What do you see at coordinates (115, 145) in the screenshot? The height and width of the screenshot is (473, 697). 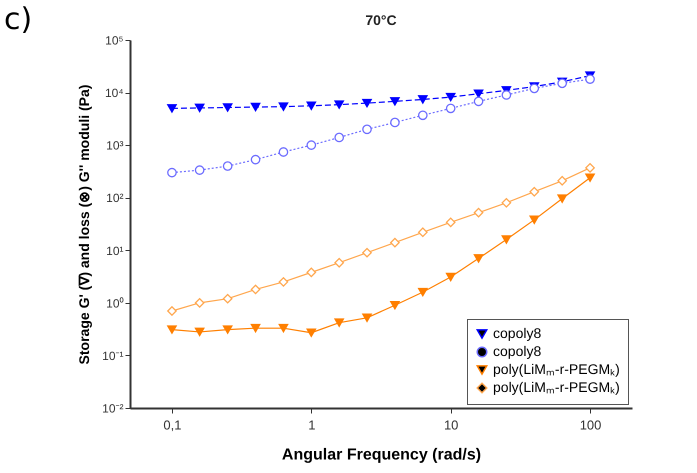 I see `y-tick-label: 10³` at bounding box center [115, 145].